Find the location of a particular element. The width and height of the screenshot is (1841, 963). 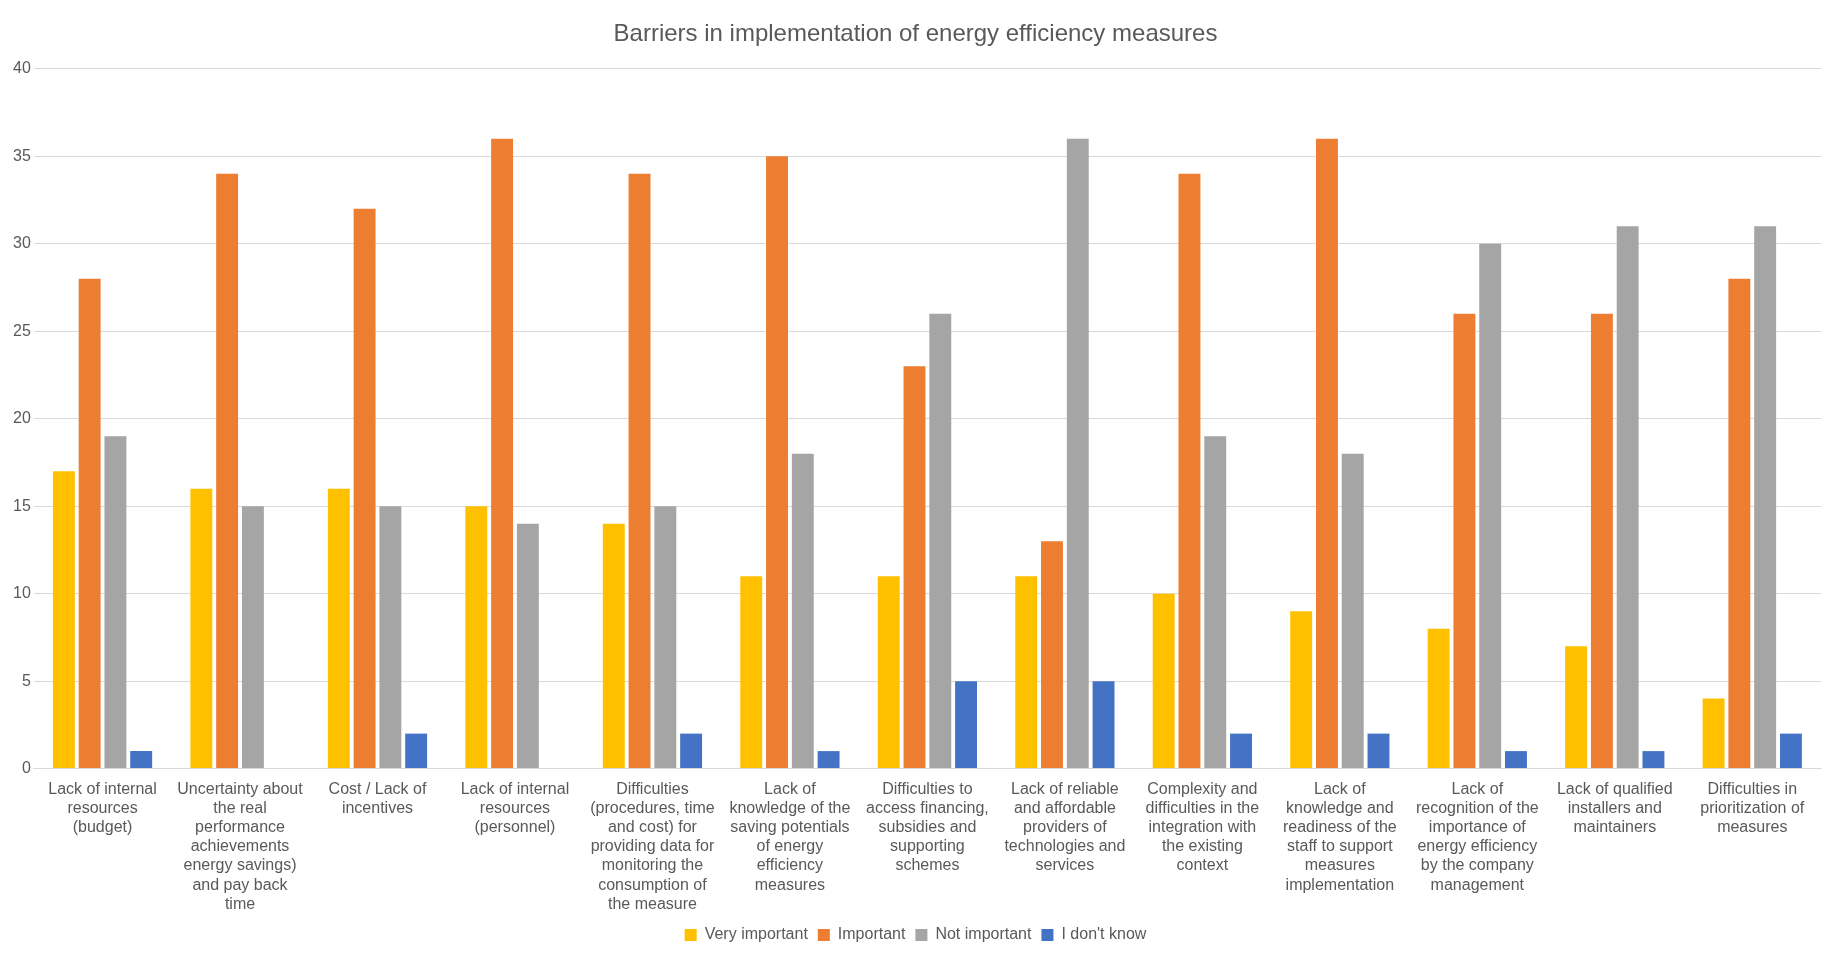

x-tick-label: Lack of reliable and affordable providers of technologies and services is located at coordinates (1065, 826).